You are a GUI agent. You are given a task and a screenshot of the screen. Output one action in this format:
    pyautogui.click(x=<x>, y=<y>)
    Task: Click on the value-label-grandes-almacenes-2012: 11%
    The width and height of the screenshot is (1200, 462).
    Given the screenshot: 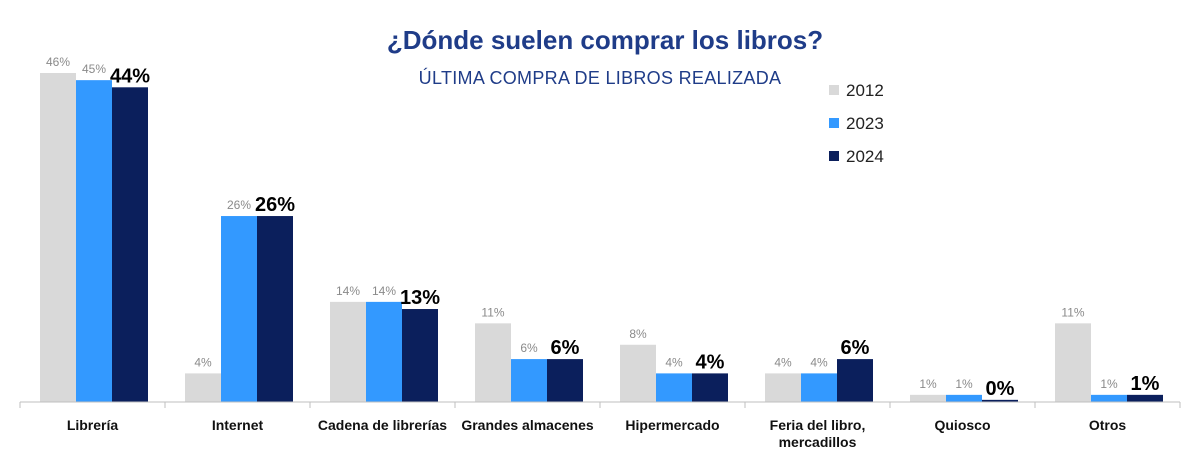 What is the action you would take?
    pyautogui.click(x=492, y=312)
    